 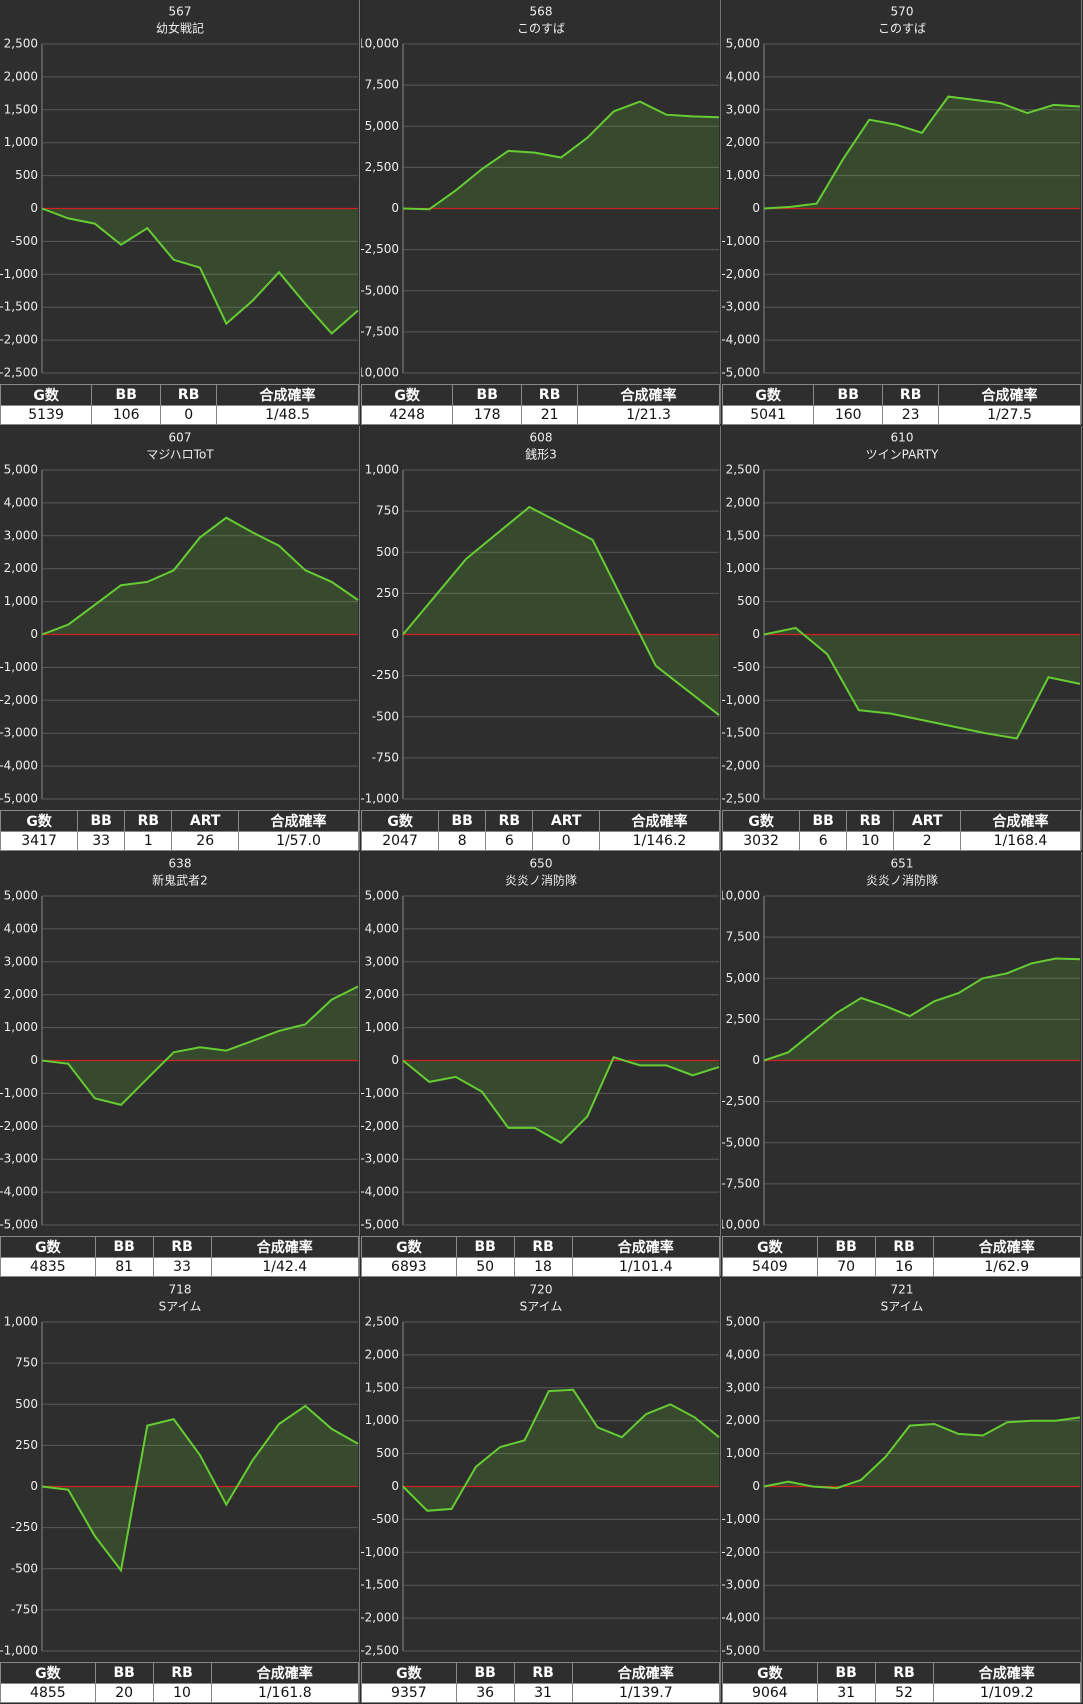 I want to click on chart-title: 607, so click(x=180, y=438).